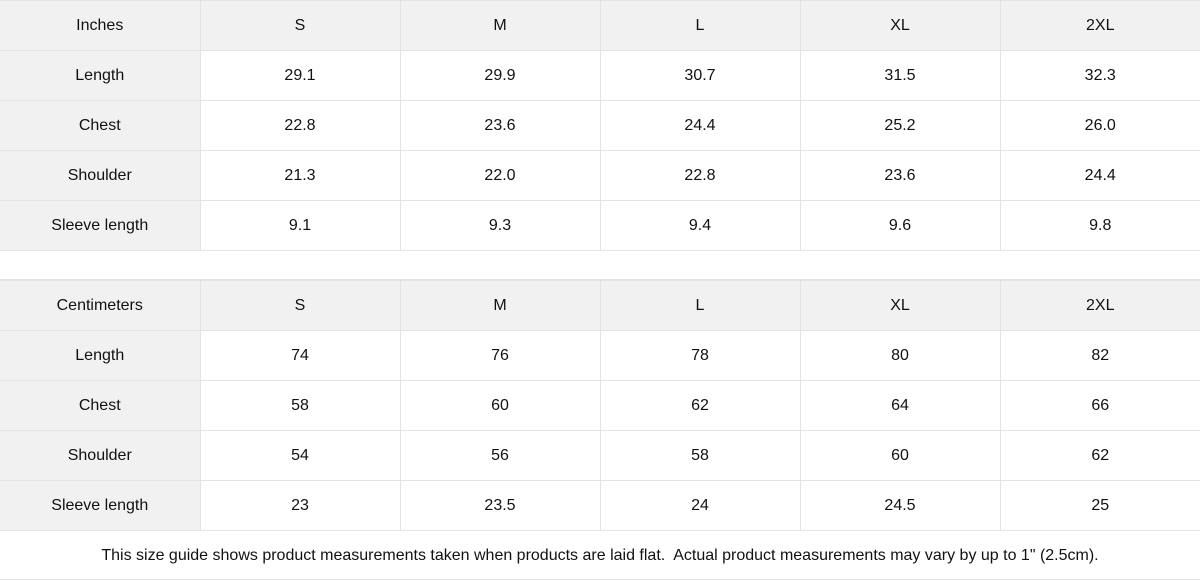 This screenshot has width=1200, height=580. Describe the element at coordinates (700, 356) in the screenshot. I see `cell-length-l: 78` at that location.